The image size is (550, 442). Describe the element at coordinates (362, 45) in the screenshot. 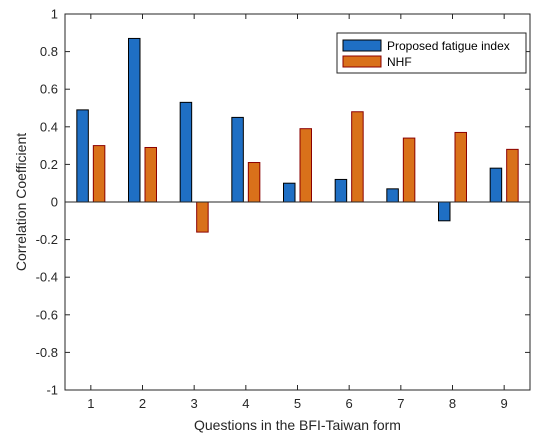

I see `legend-swatch-proposed` at that location.